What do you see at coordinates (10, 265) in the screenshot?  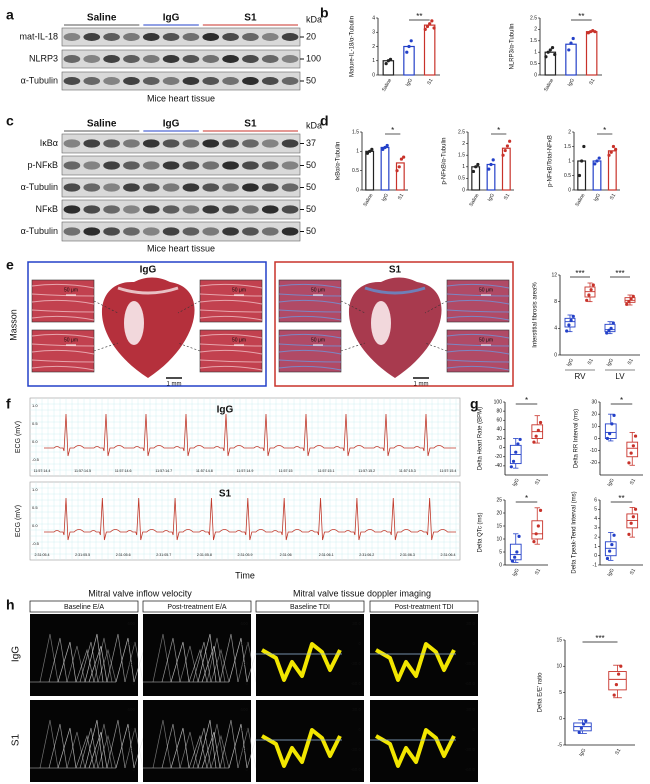 I see `panel-letter: e` at bounding box center [10, 265].